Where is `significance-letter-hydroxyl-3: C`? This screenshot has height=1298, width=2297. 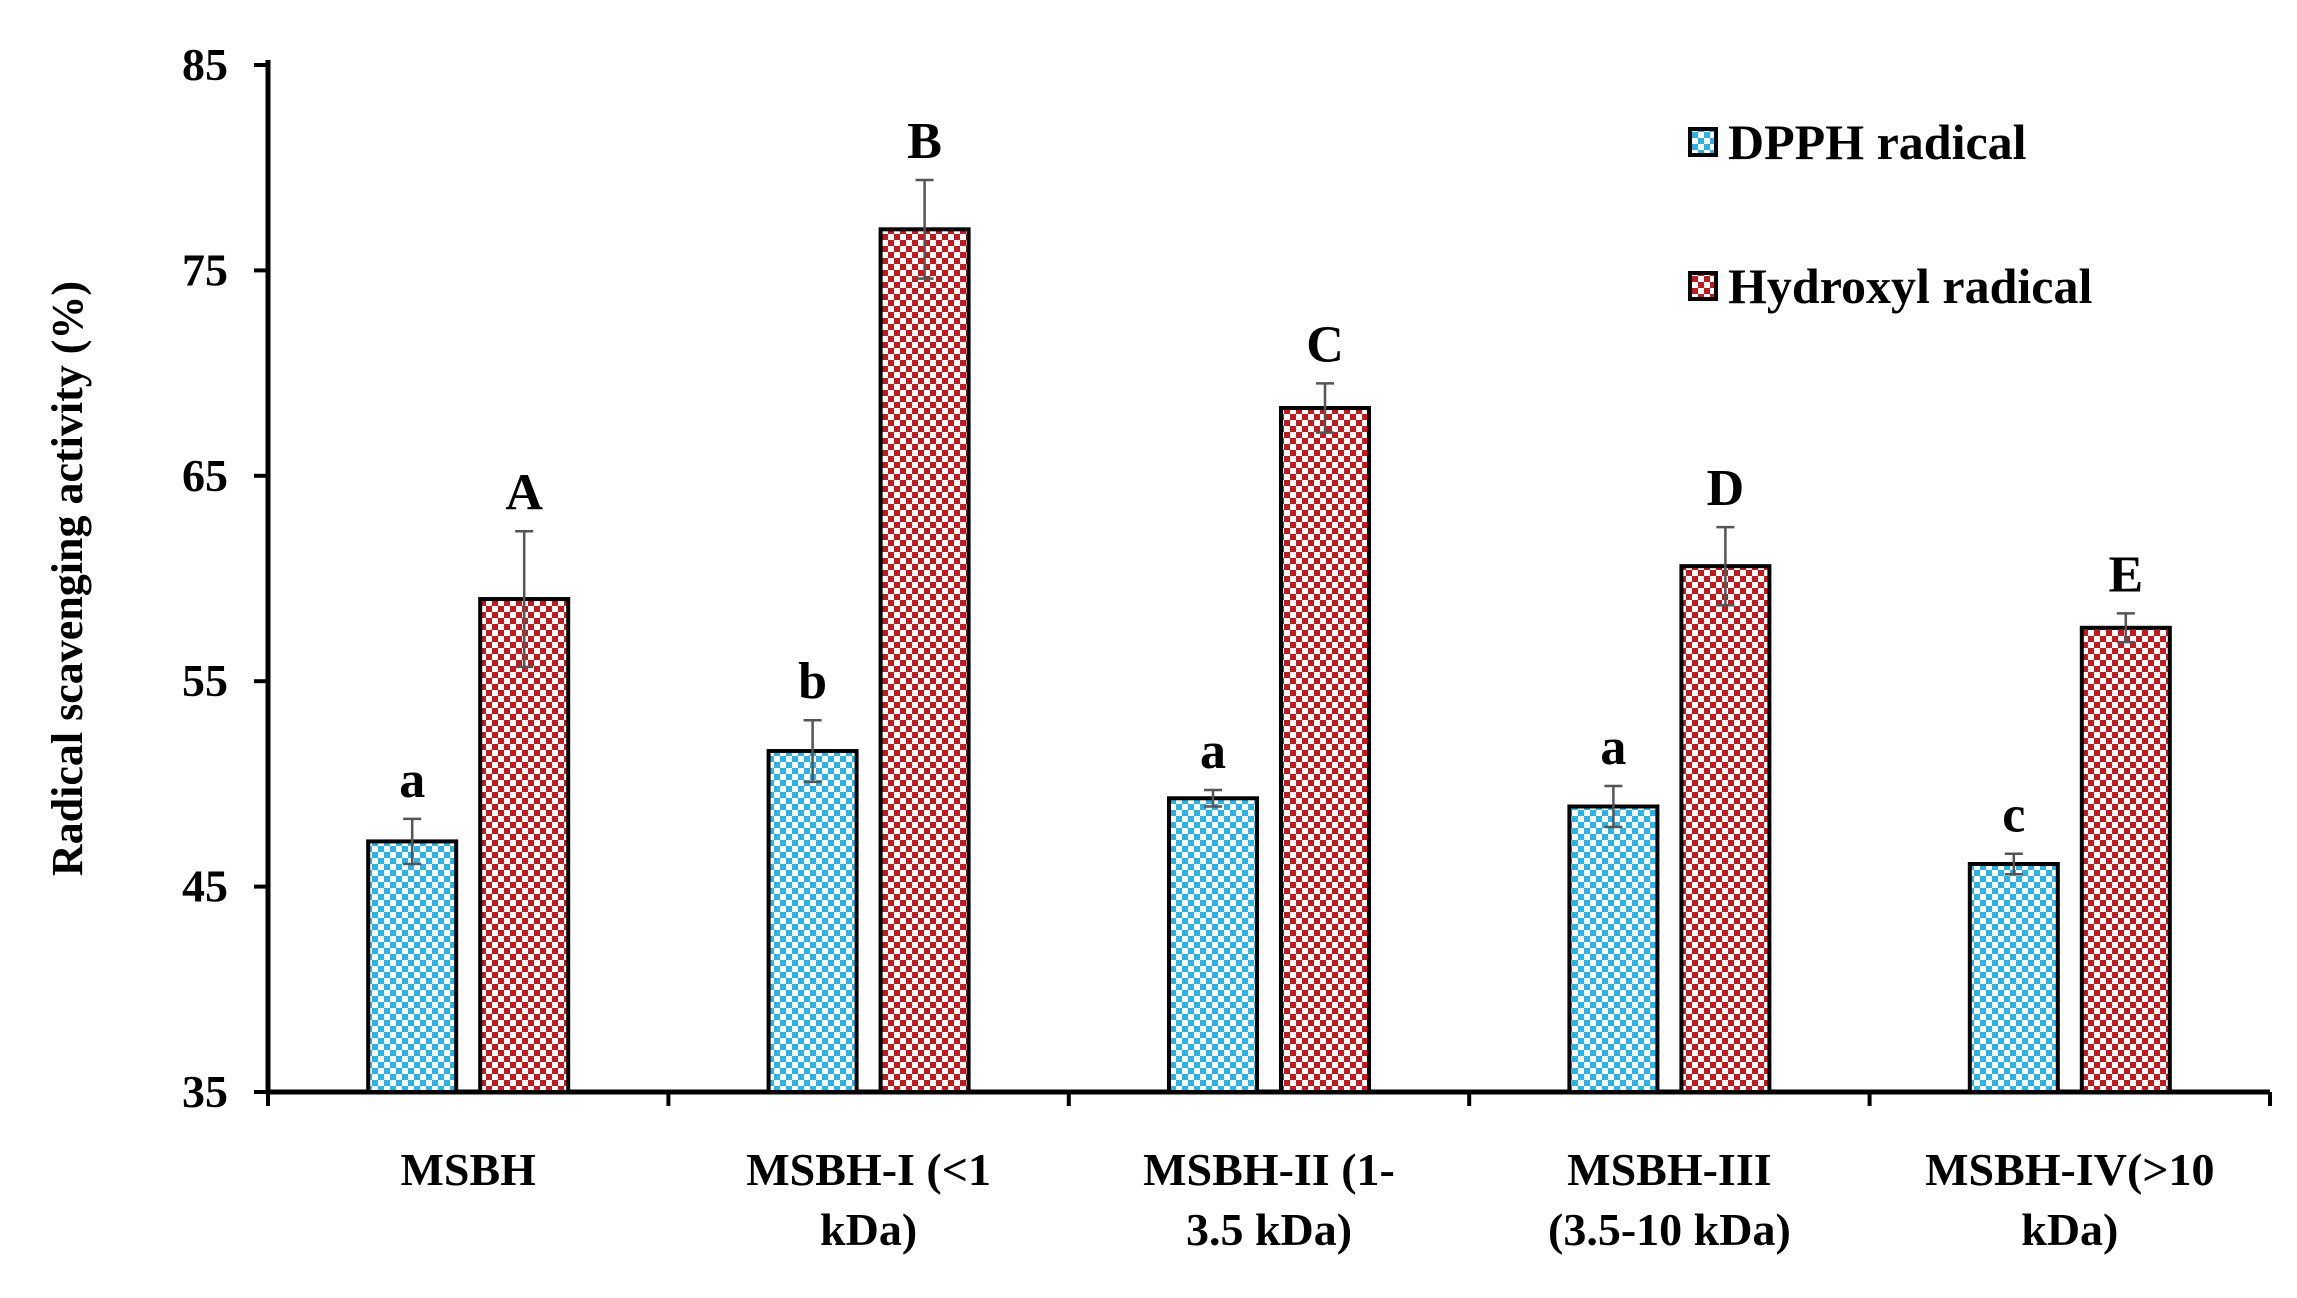 significance-letter-hydroxyl-3: C is located at coordinates (1325, 344).